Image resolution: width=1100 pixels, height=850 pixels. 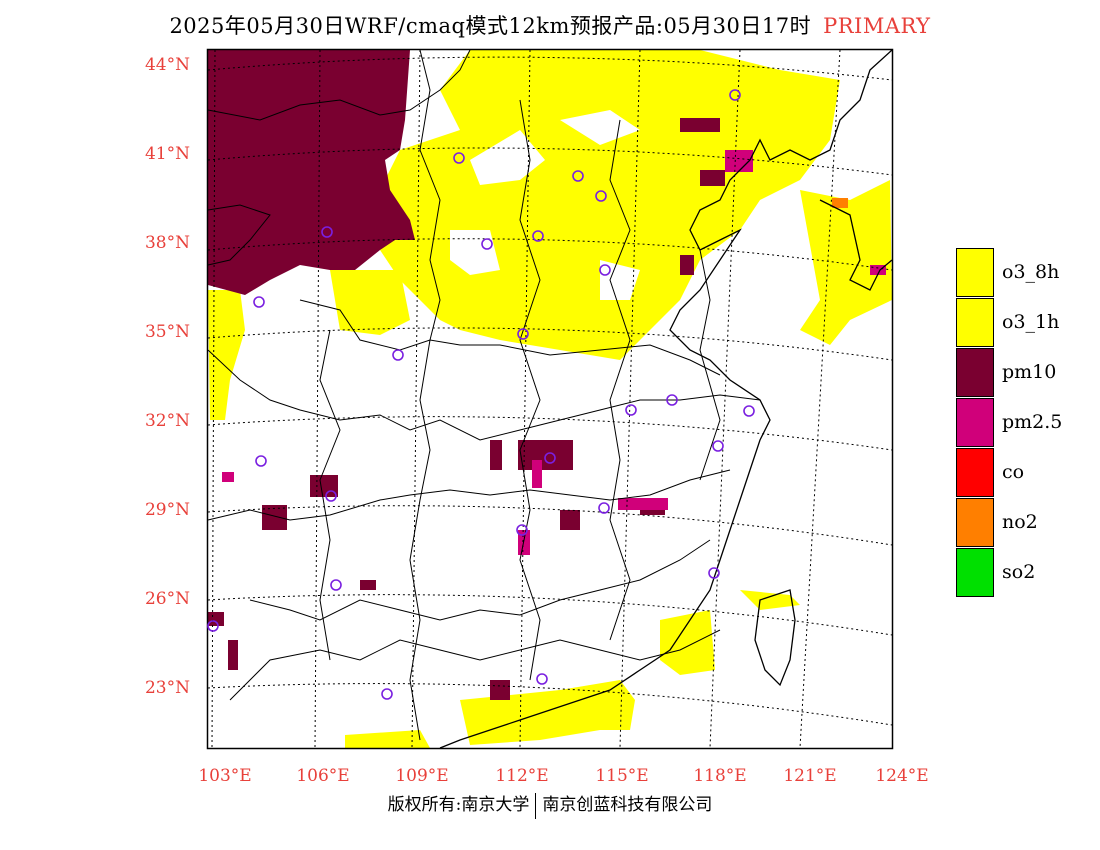 What do you see at coordinates (167, 688) in the screenshot?
I see `lat-label-23n: 23°N` at bounding box center [167, 688].